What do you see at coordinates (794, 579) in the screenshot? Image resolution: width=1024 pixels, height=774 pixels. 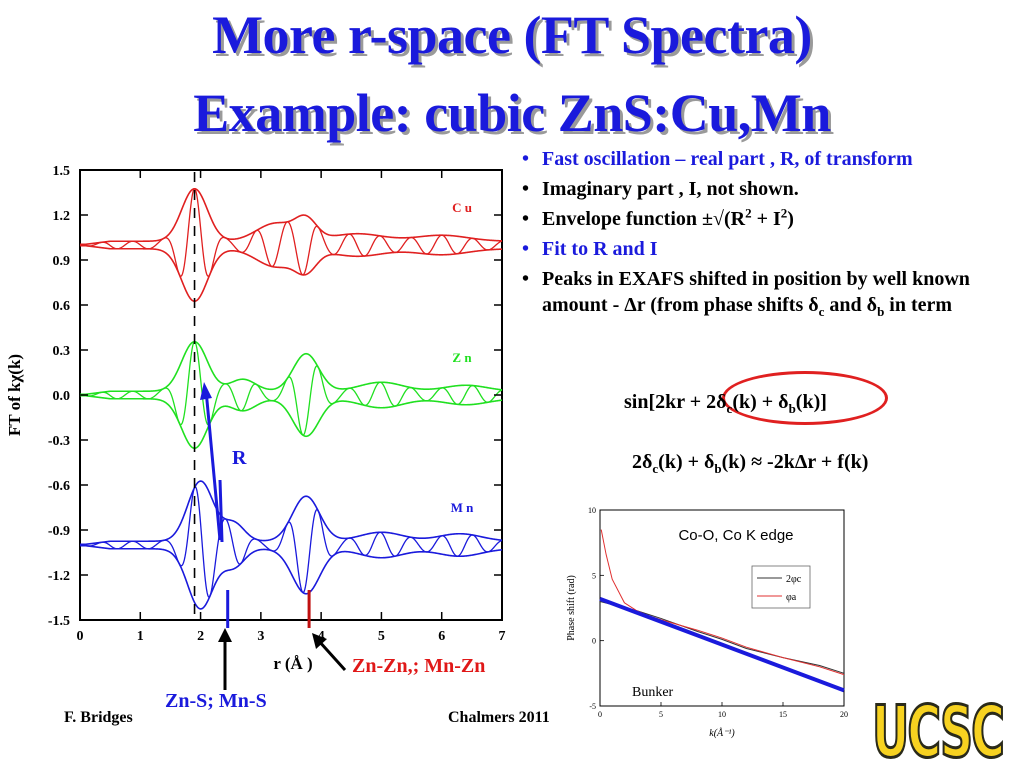 I see `inset-legend-label-0: 2φc` at bounding box center [794, 579].